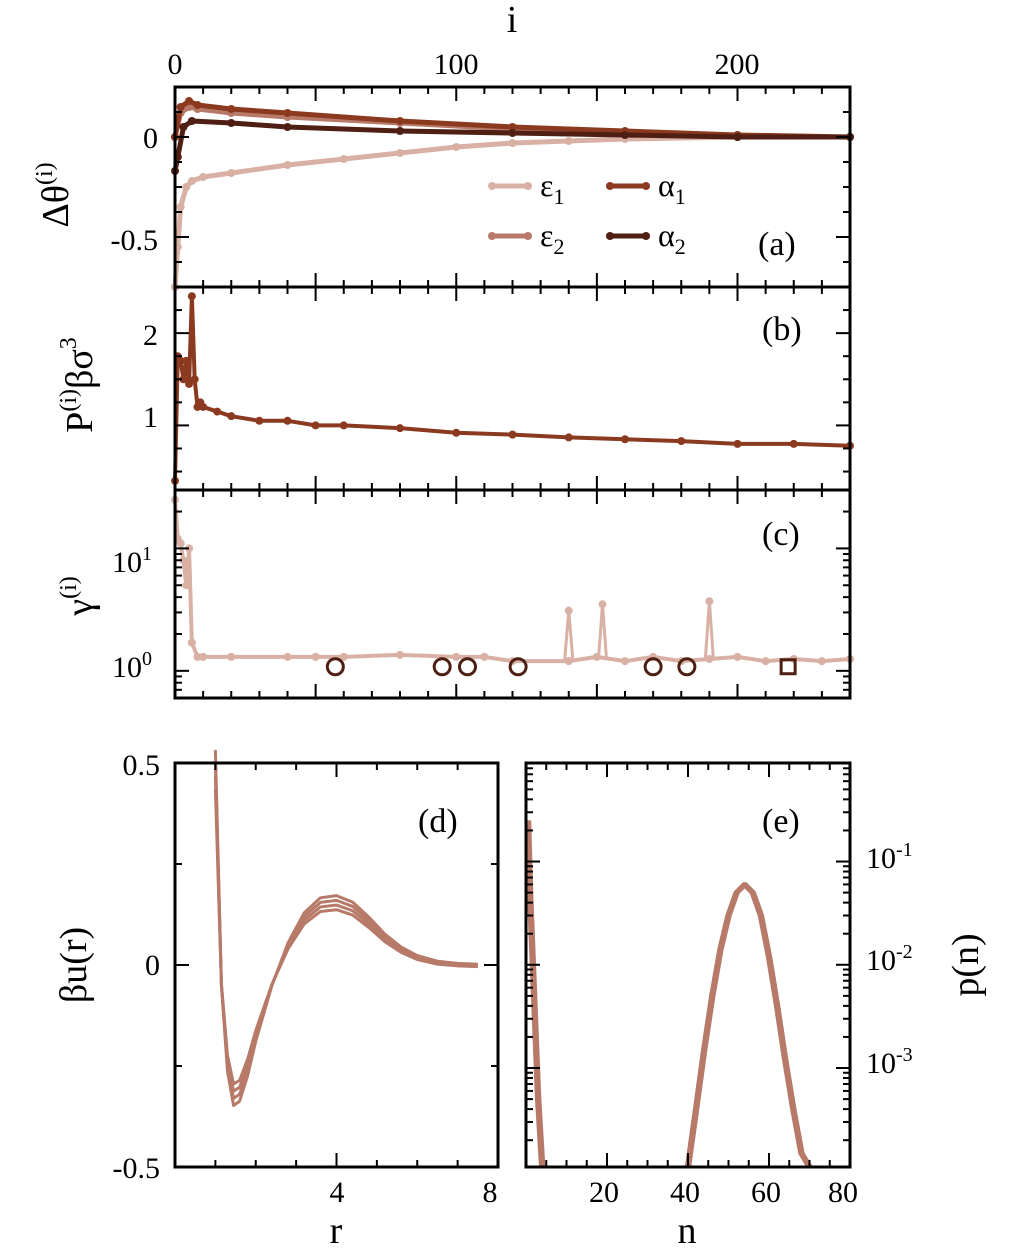 This screenshot has height=1260, width=1011. I want to click on panel-b-ytick-2: 2, so click(150, 335).